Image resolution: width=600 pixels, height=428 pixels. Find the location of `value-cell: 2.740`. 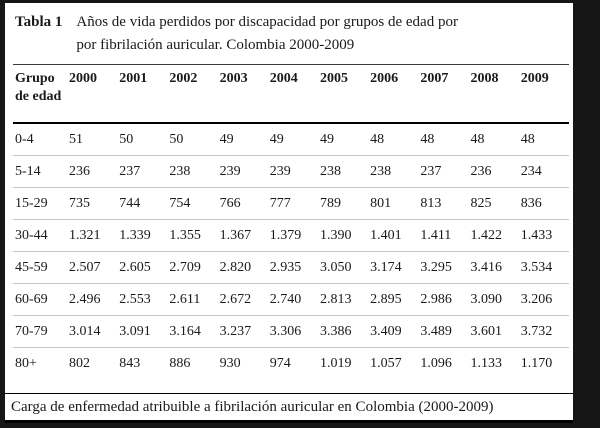

value-cell: 2.740 is located at coordinates (292, 299).